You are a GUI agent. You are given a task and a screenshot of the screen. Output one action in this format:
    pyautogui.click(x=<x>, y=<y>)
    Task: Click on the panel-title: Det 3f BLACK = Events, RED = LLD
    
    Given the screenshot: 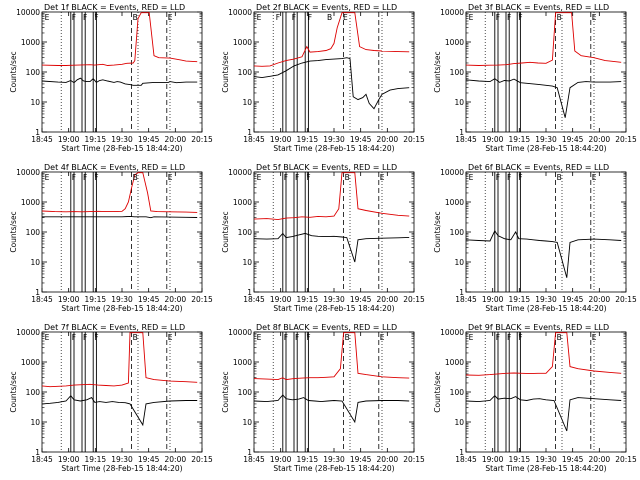 What is the action you would take?
    pyautogui.click(x=538, y=7)
    